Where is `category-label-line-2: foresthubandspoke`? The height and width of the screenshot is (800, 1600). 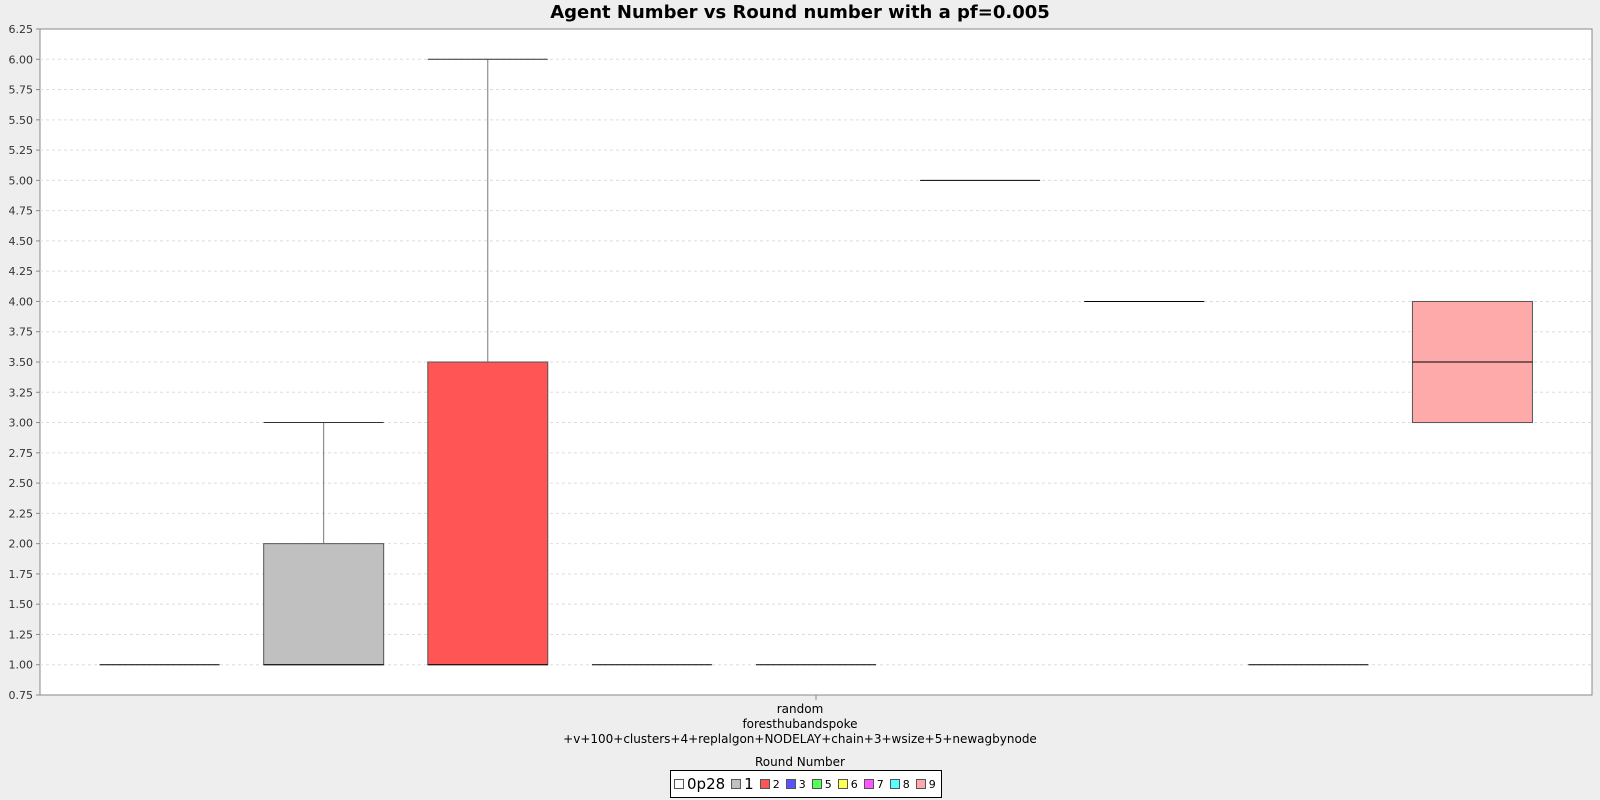 category-label-line-2: foresthubandspoke is located at coordinates (800, 724).